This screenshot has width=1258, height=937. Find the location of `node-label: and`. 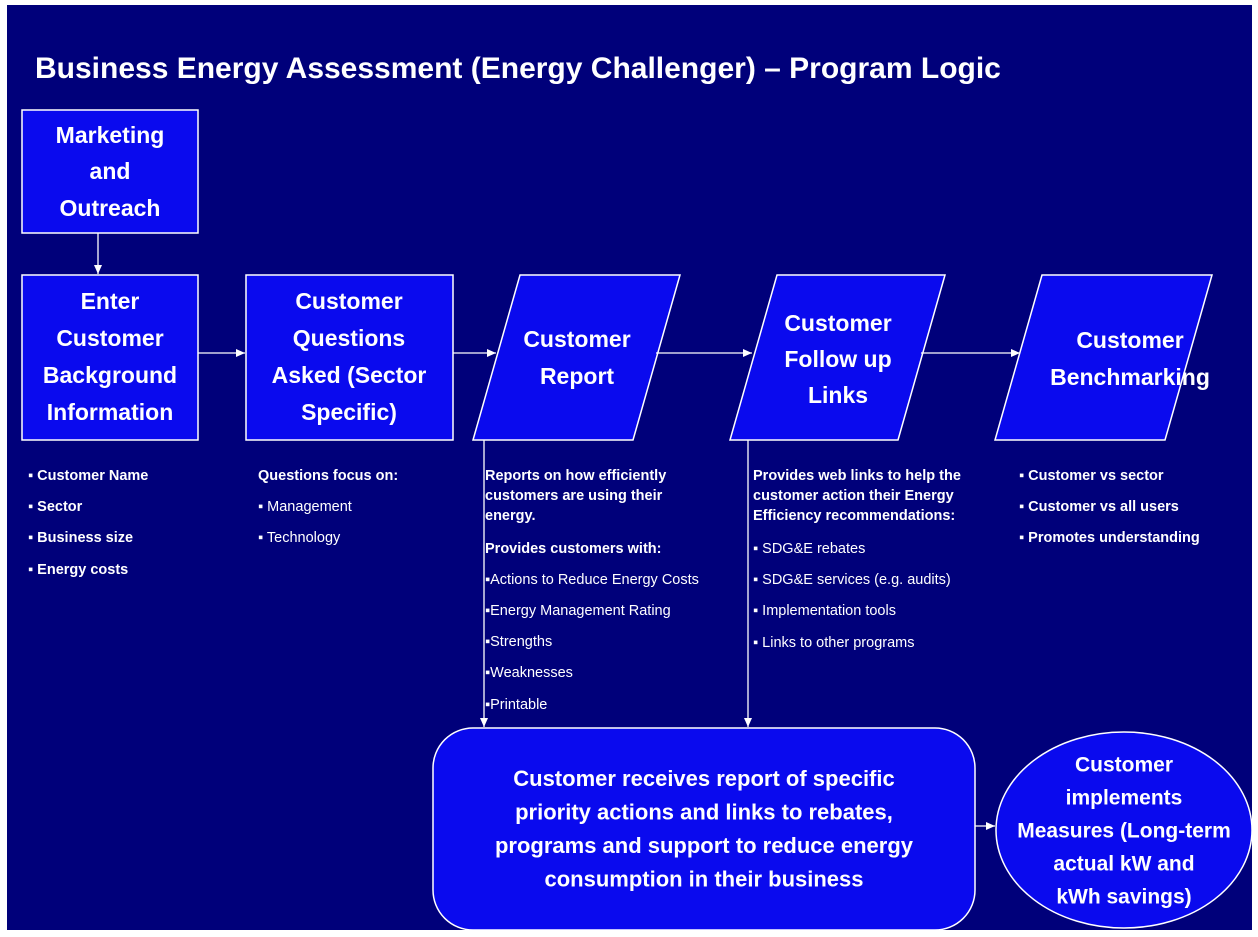

node-label: and is located at coordinates (110, 171).